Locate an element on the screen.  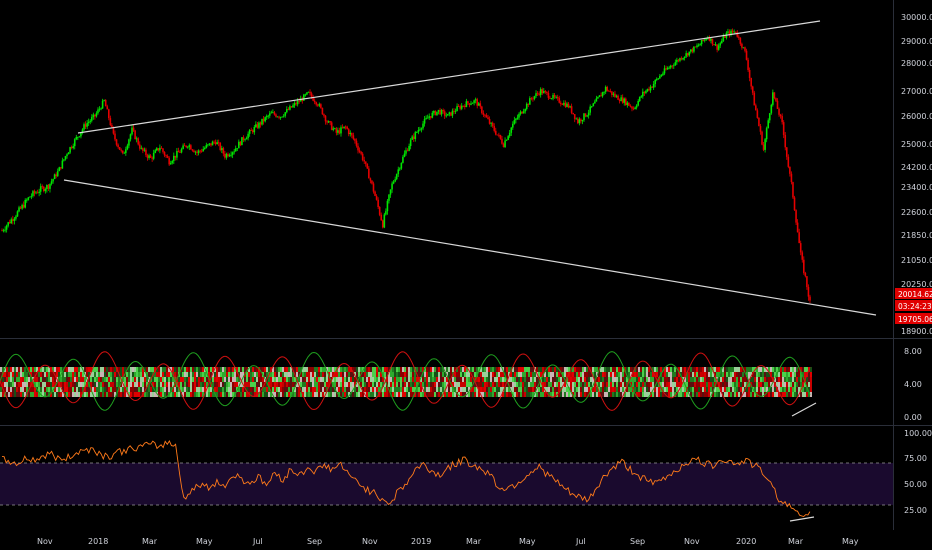
oscillator-axis-label: 8.00 is located at coordinates (913, 351).